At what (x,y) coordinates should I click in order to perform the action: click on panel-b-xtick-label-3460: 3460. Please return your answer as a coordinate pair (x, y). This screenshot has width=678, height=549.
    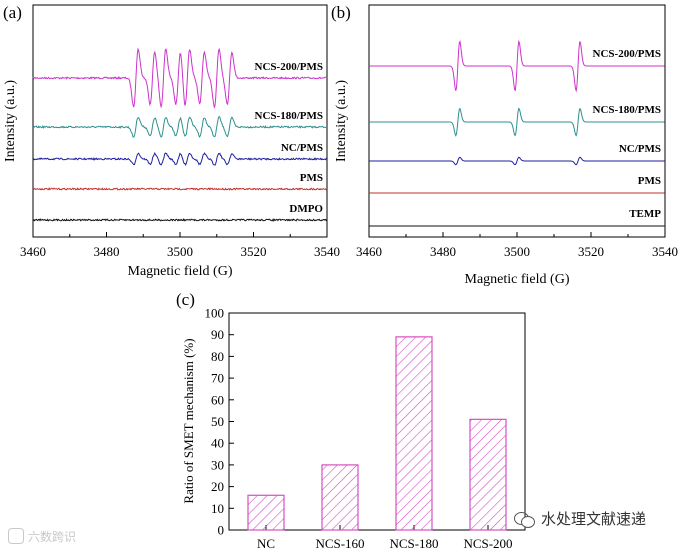
    Looking at the image, I should click on (369, 251).